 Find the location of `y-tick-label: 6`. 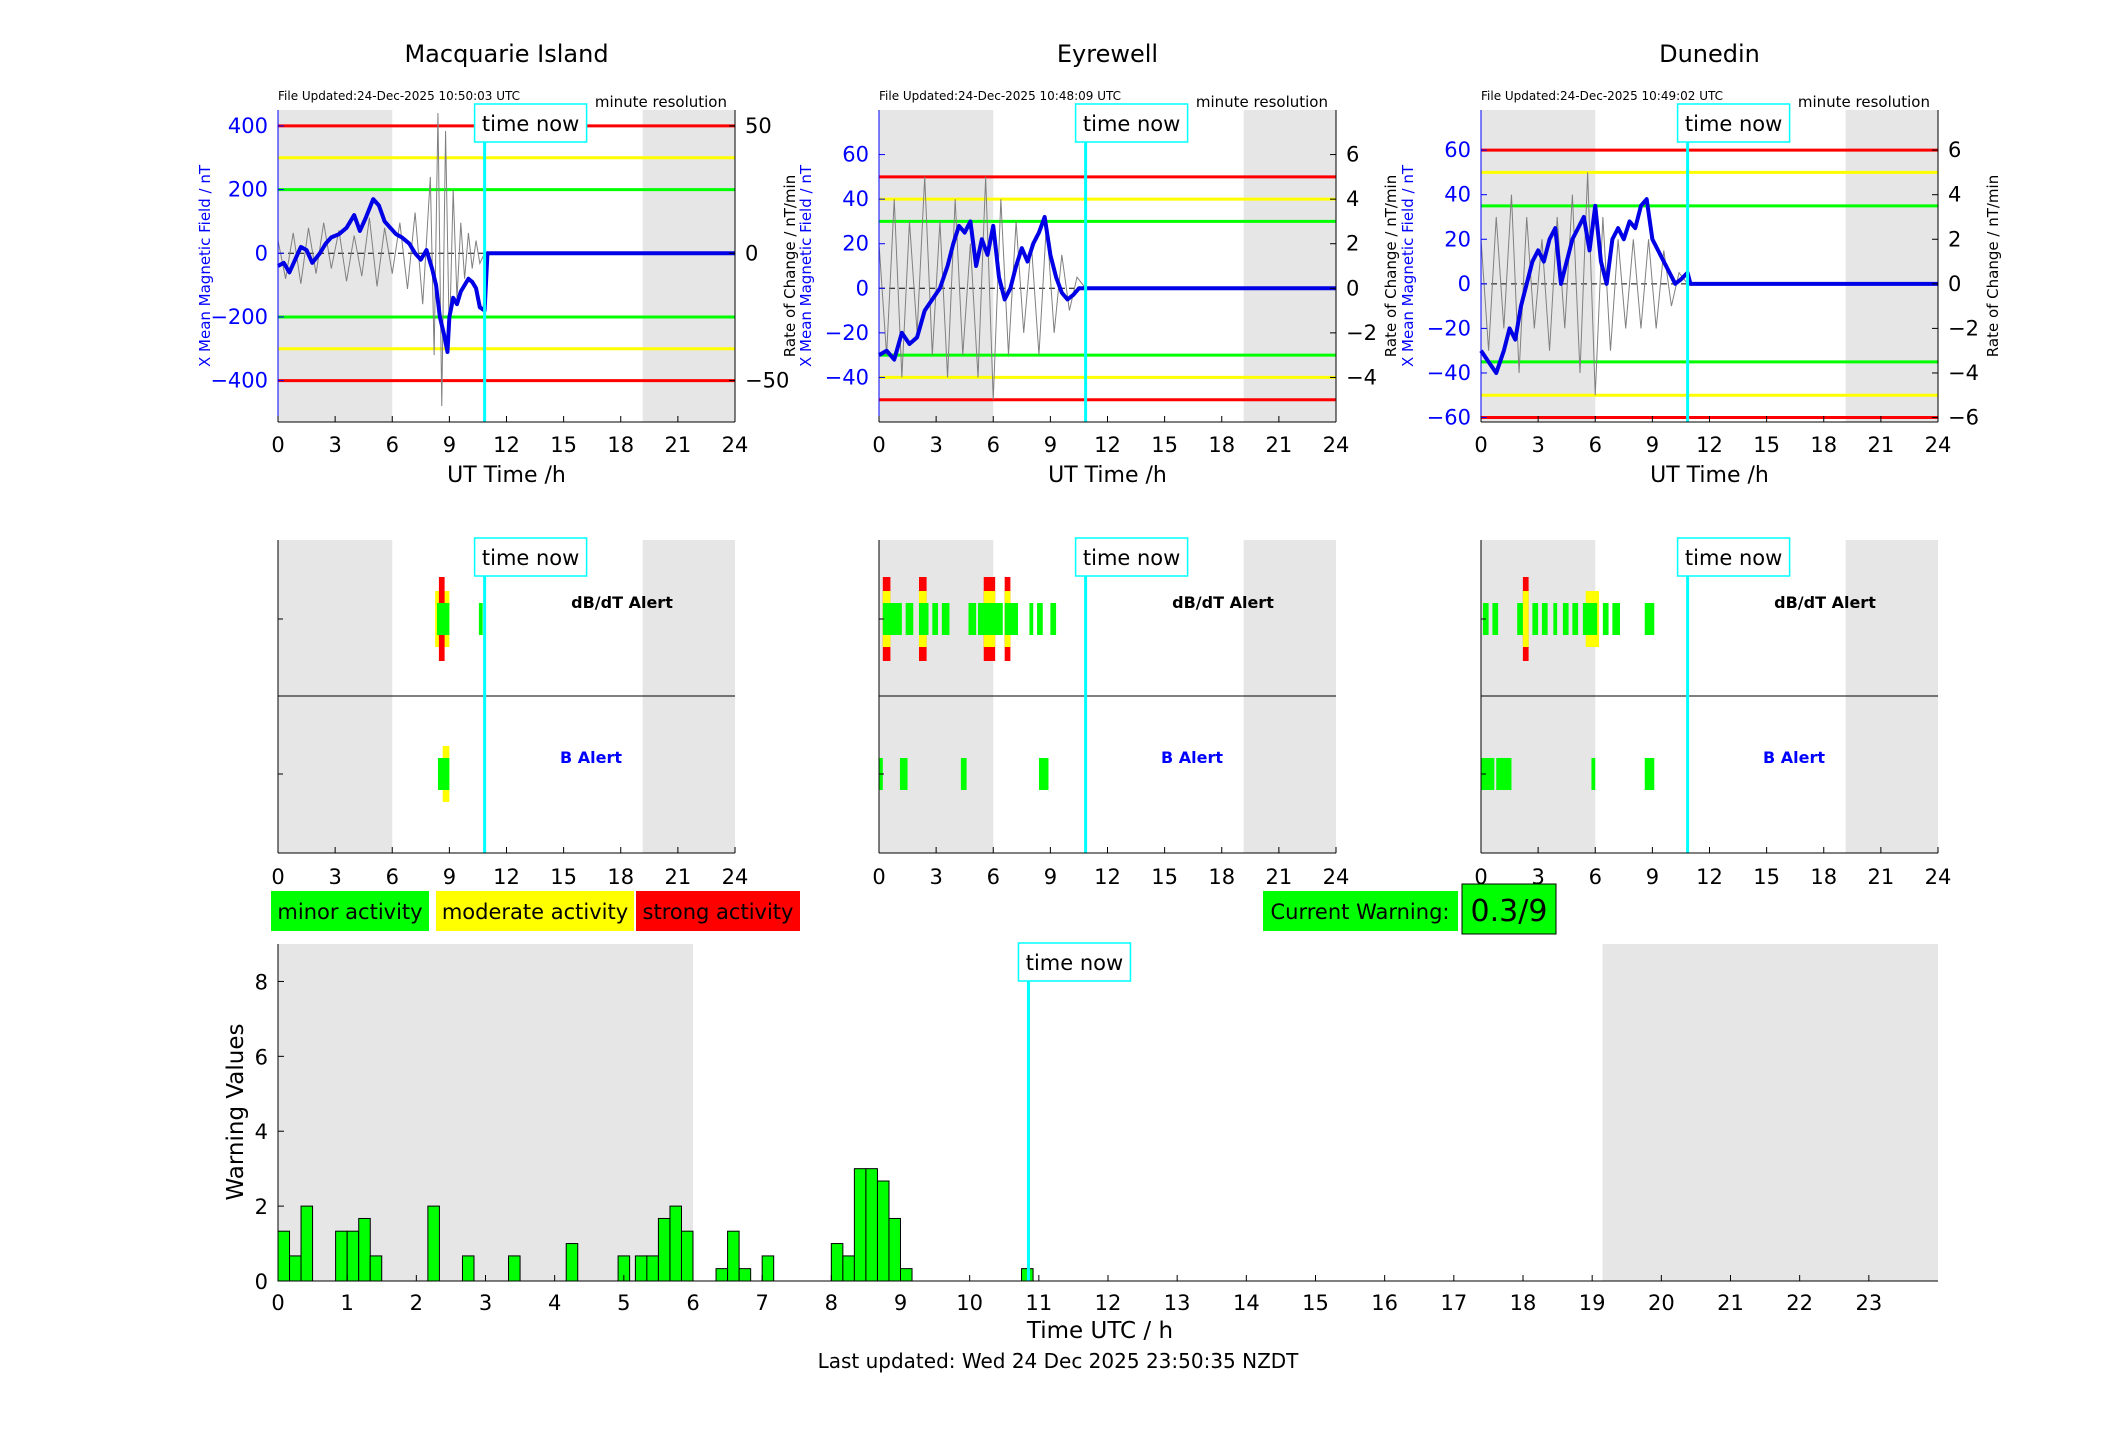

y-tick-label: 6 is located at coordinates (261, 1057).